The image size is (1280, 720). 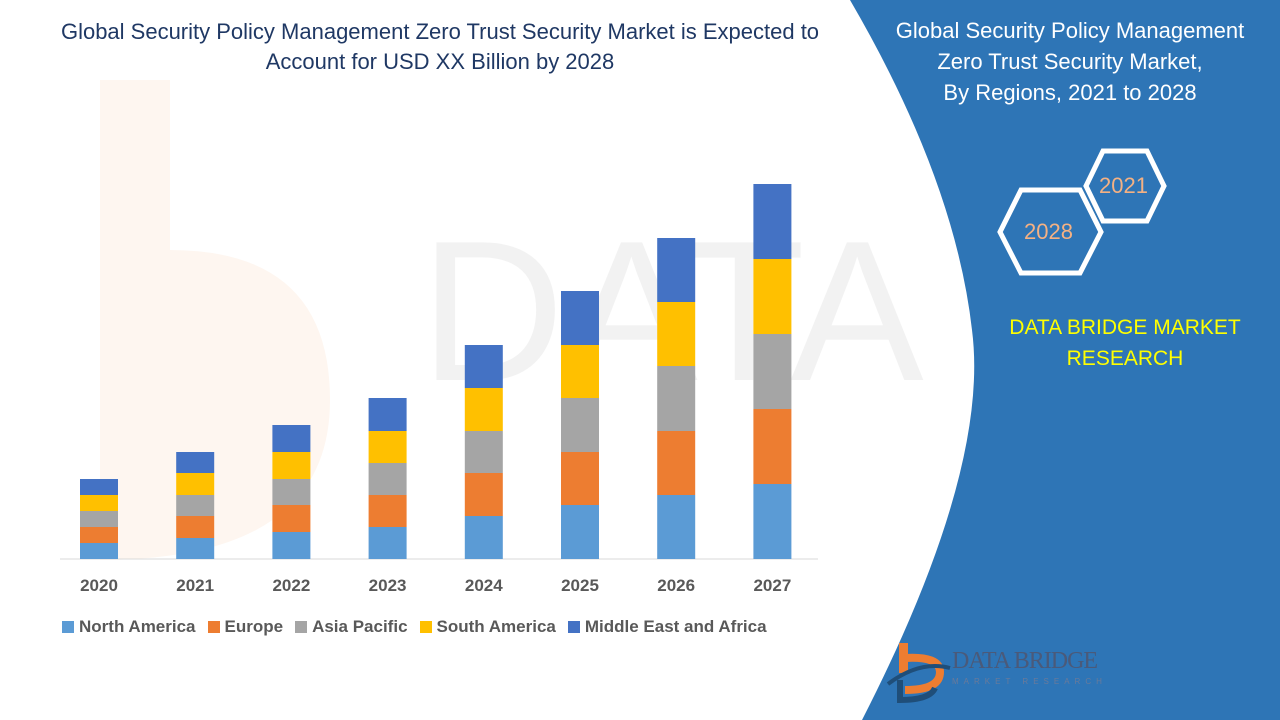 What do you see at coordinates (580, 478) in the screenshot?
I see `bar-segment-2025-europe` at bounding box center [580, 478].